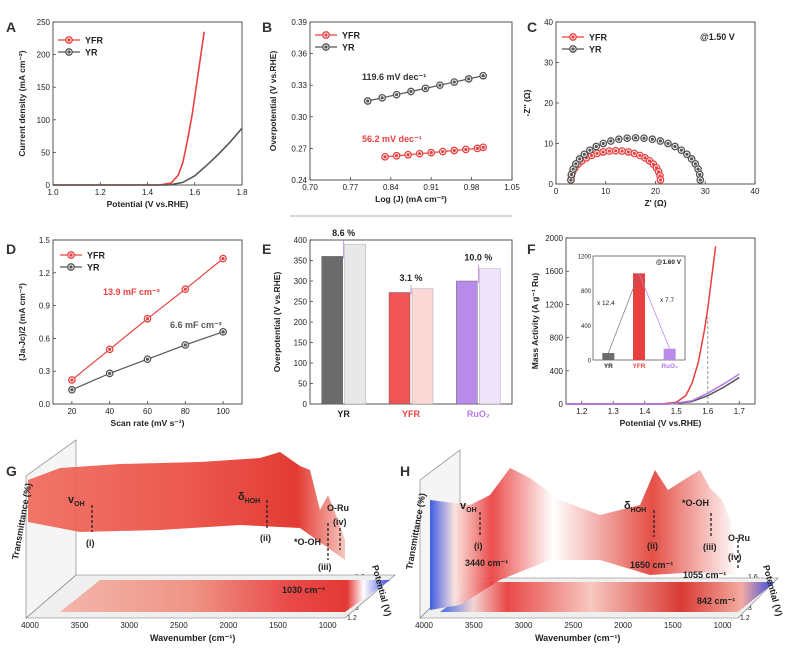  I want to click on b-slope-yr: 119.6 mV dec⁻¹, so click(394, 77).